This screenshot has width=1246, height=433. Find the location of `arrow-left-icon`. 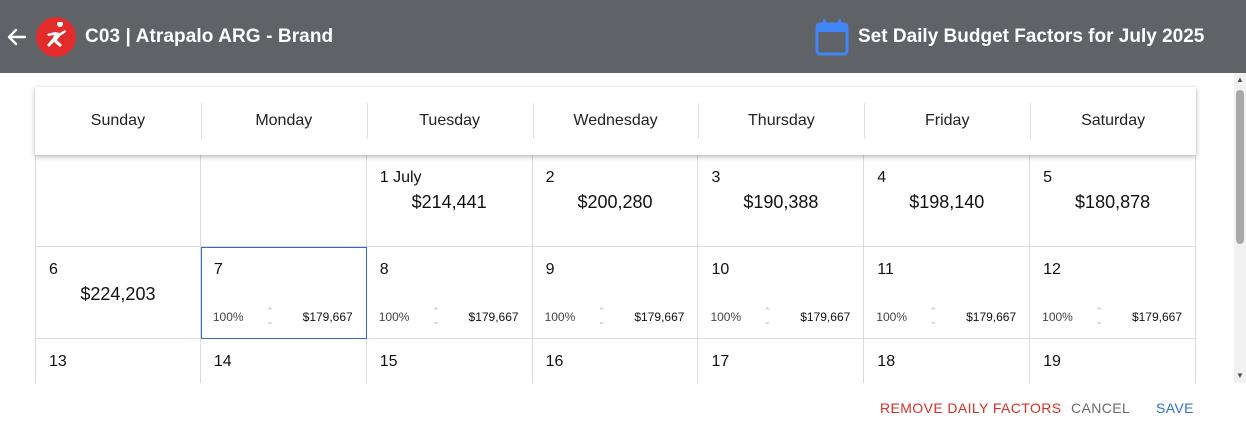

arrow-left-icon is located at coordinates (17, 37).